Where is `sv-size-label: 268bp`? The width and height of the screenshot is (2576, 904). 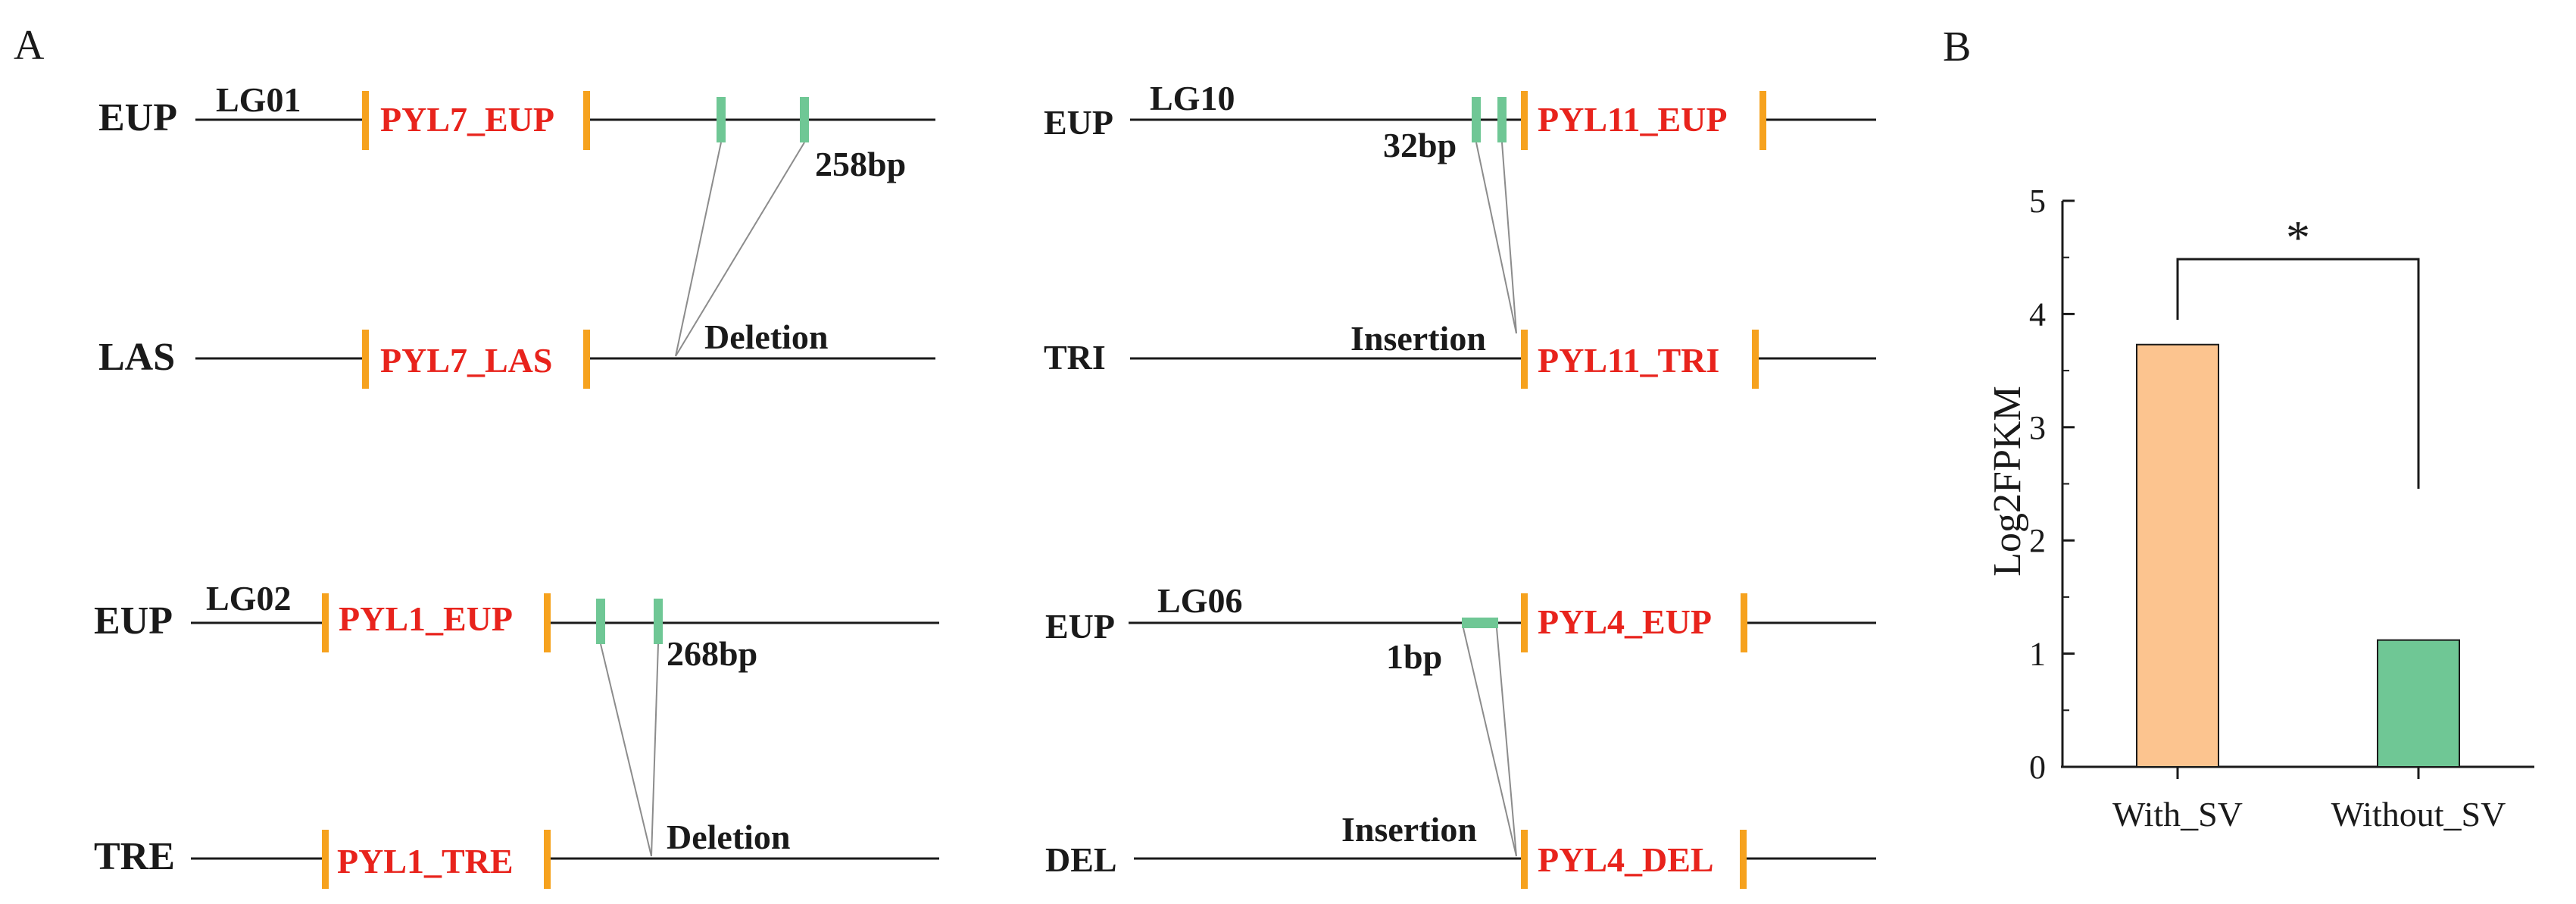 sv-size-label: 268bp is located at coordinates (712, 653).